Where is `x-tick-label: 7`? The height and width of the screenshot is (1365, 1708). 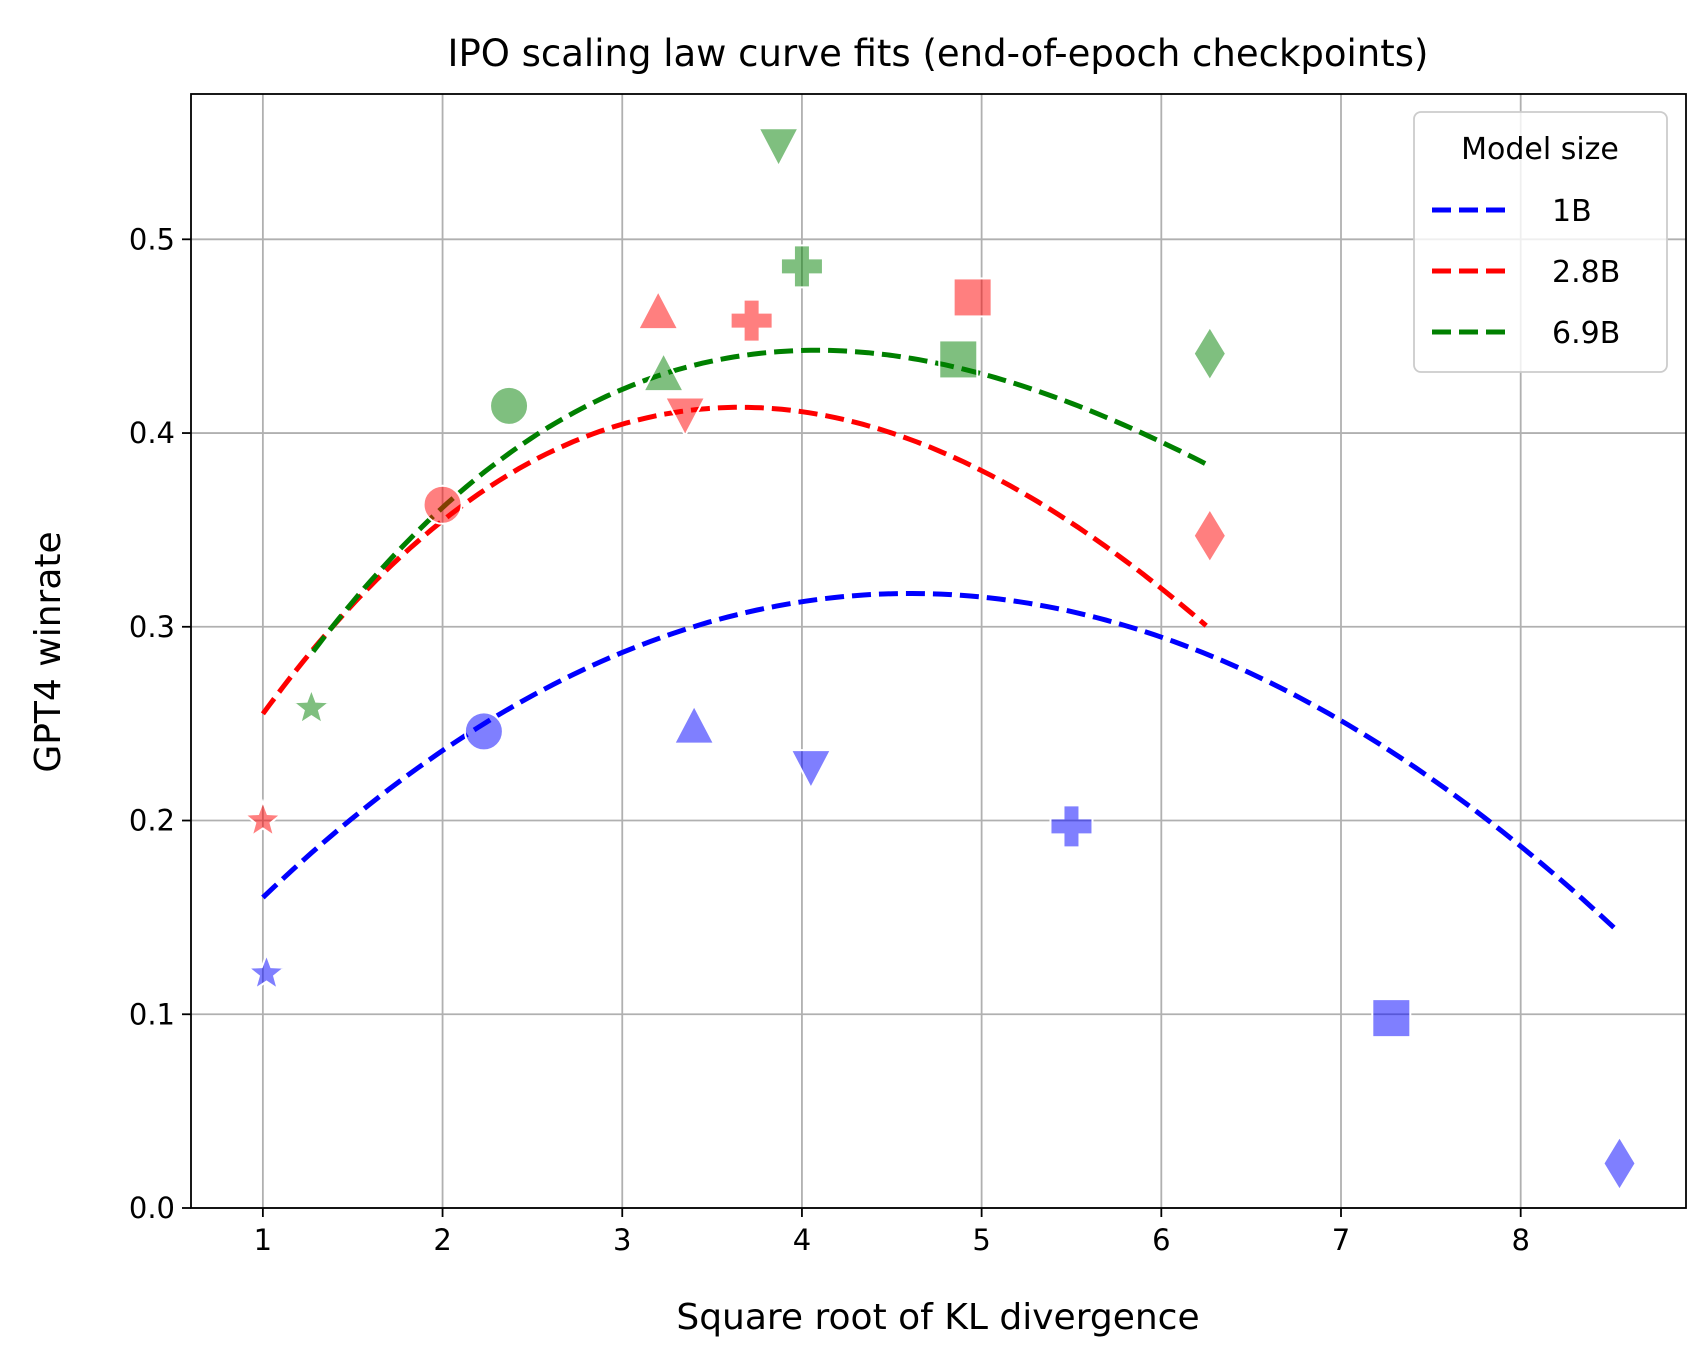 x-tick-label: 7 is located at coordinates (1341, 1240).